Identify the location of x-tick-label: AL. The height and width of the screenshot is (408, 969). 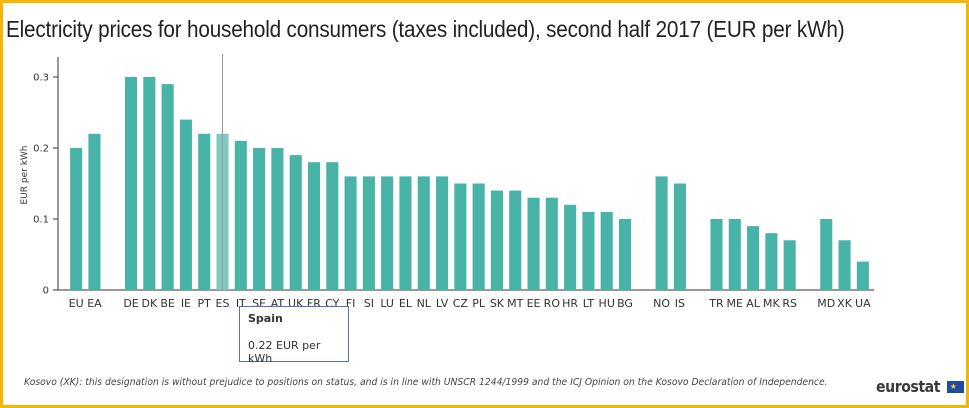
(753, 303).